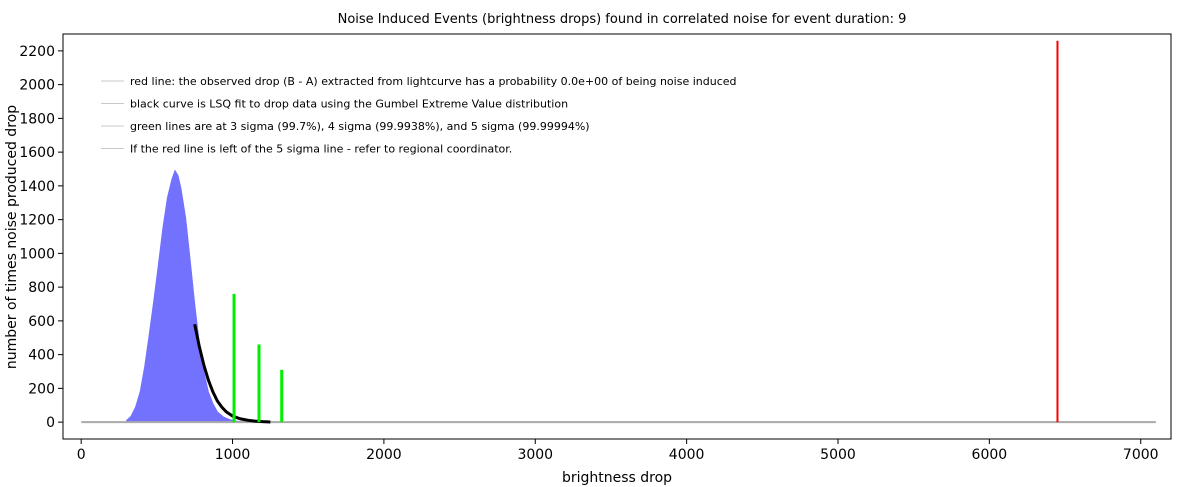  What do you see at coordinates (1141, 455) in the screenshot?
I see `x-tick-label: 7000` at bounding box center [1141, 455].